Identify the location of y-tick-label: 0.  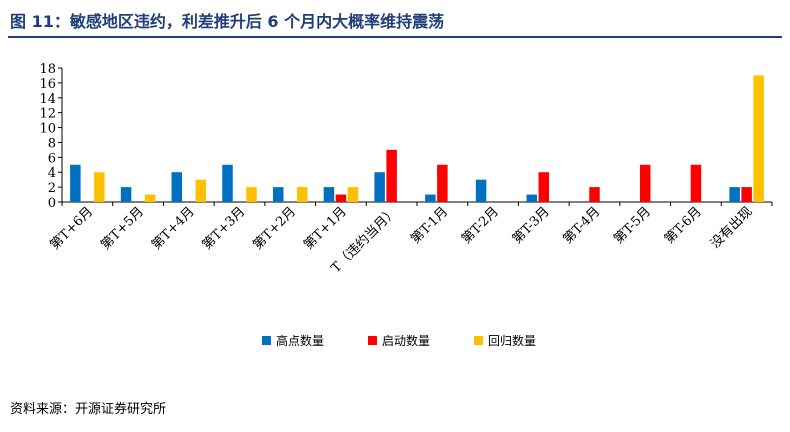
(52, 203).